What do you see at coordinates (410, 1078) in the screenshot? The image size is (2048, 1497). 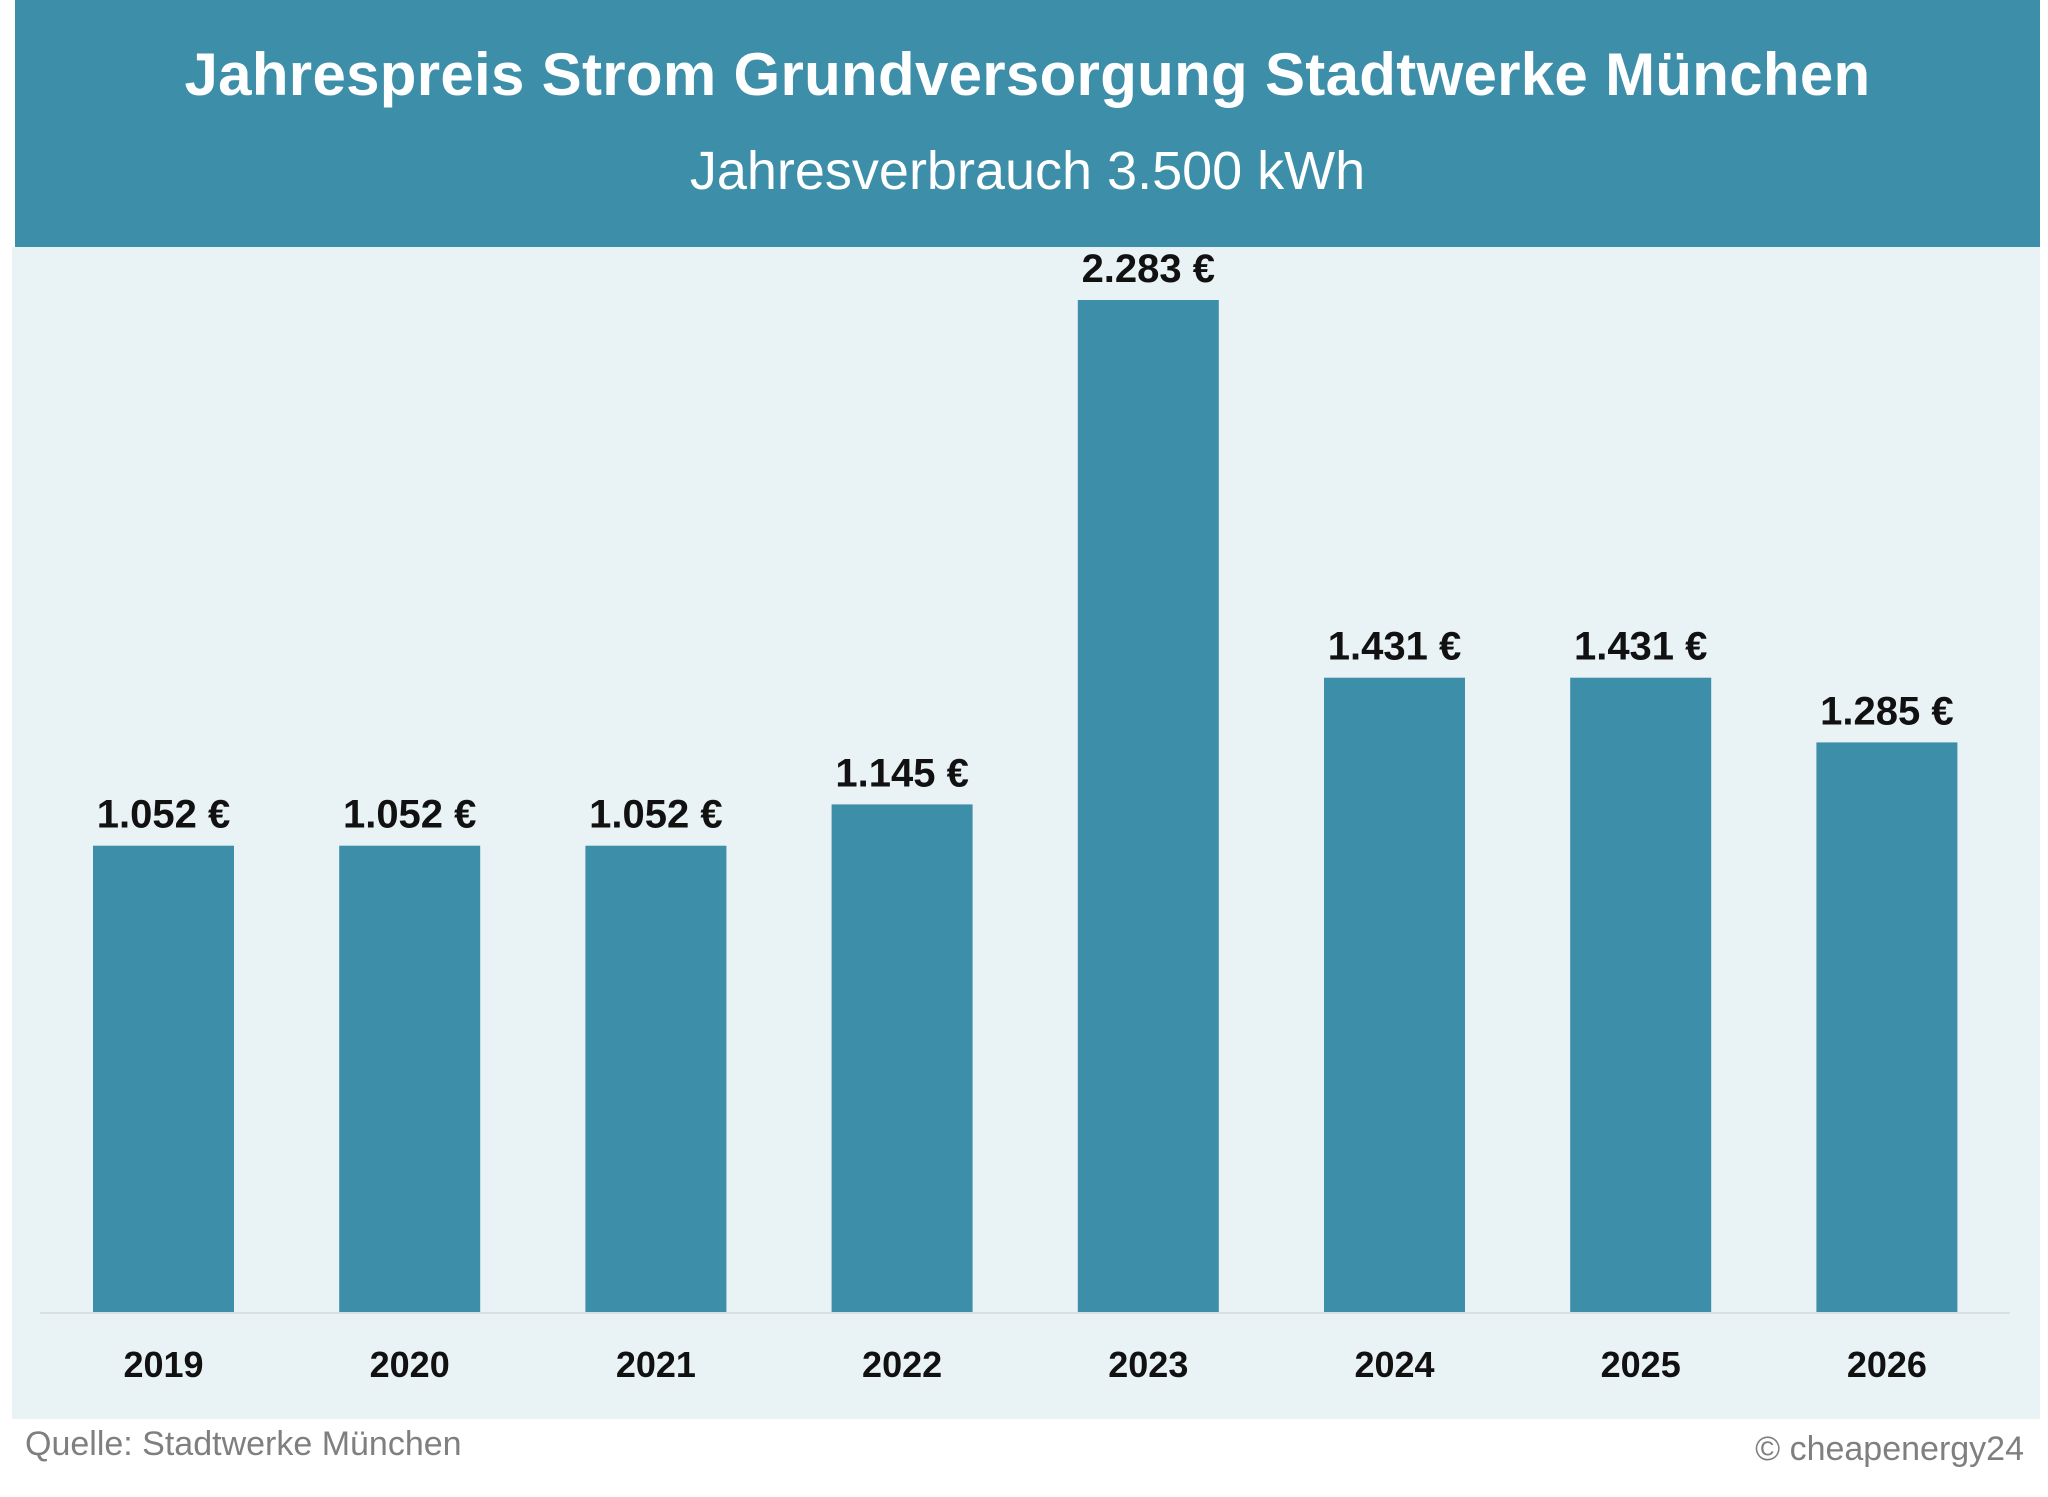 I see `bar-2020` at bounding box center [410, 1078].